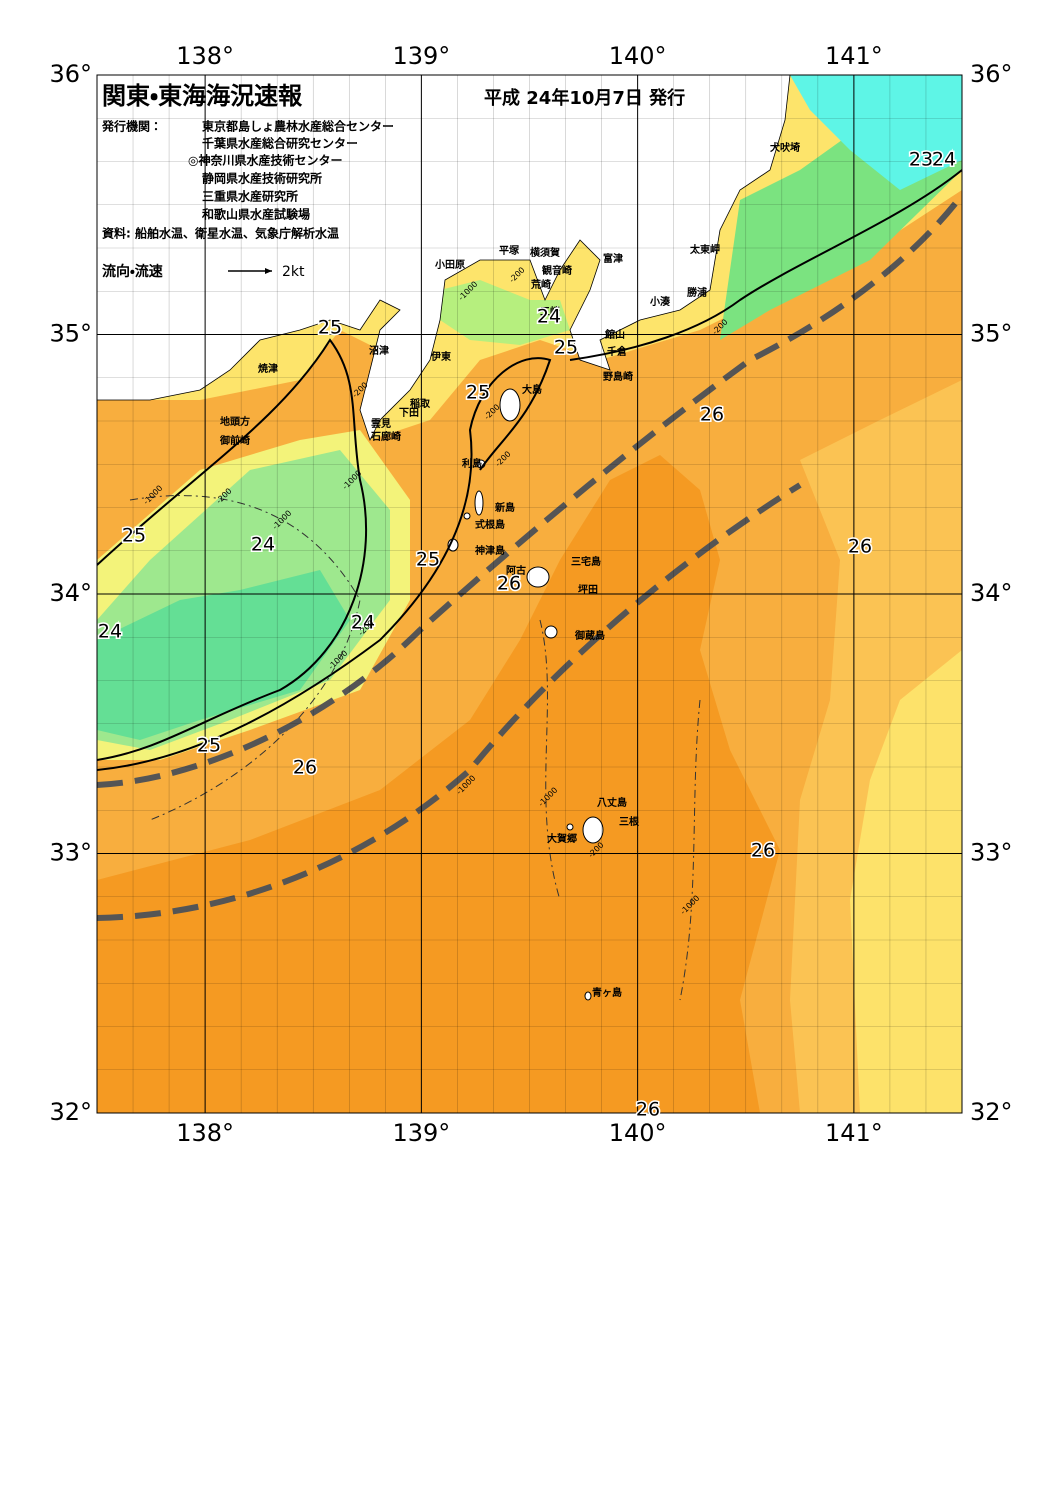 This screenshot has width=1064, height=1503. What do you see at coordinates (293, 272) in the screenshot?
I see `legend-scale: 2kt` at bounding box center [293, 272].